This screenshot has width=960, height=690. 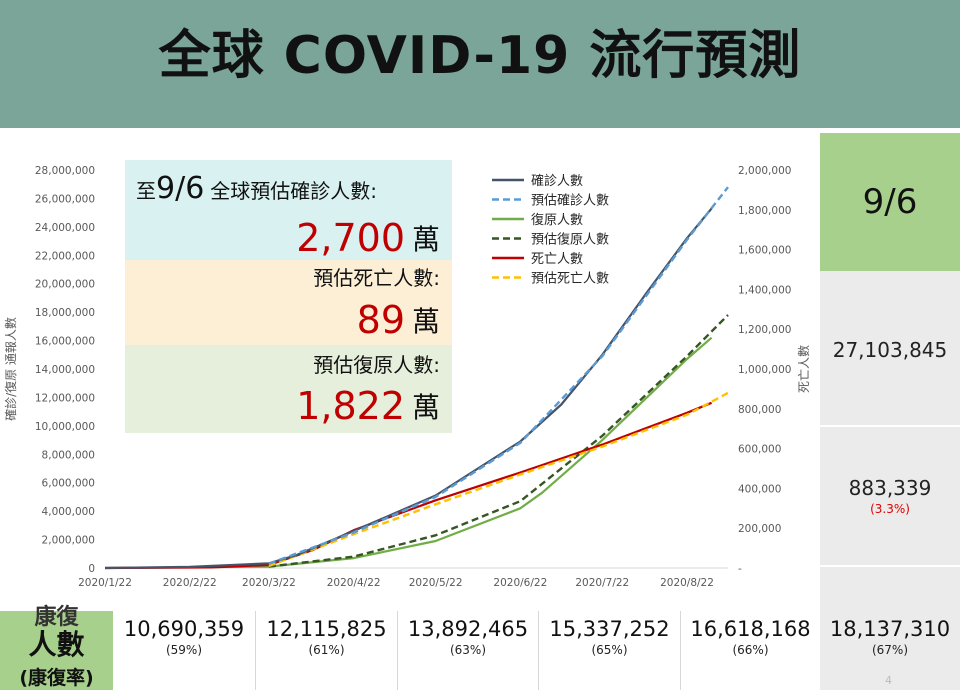 I want to click on y-left-tick-label: 12,000,000, so click(x=65, y=398).